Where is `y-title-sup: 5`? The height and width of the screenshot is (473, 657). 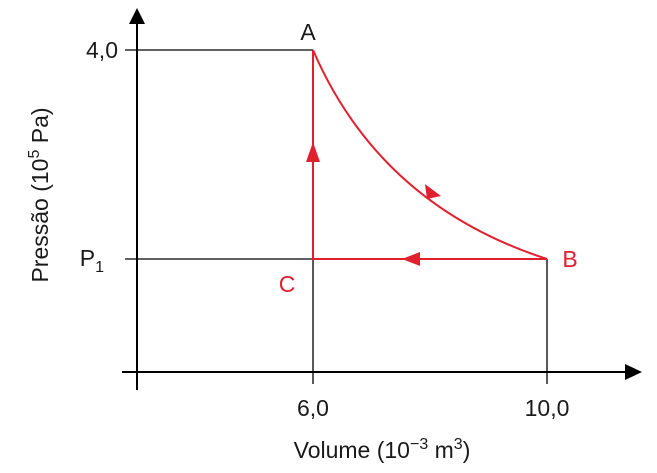
y-title-sup: 5 is located at coordinates (34, 154).